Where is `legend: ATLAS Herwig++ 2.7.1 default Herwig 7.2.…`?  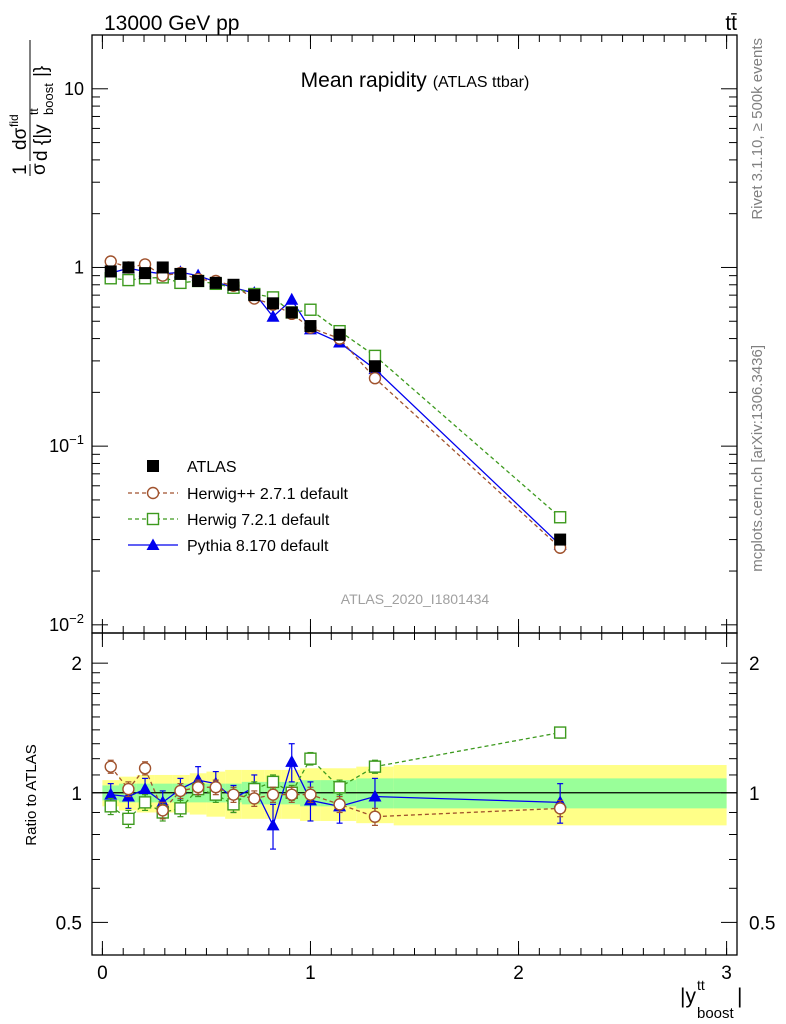
legend: ATLAS Herwig++ 2.7.1 default Herwig 7.2.… is located at coordinates (238, 507).